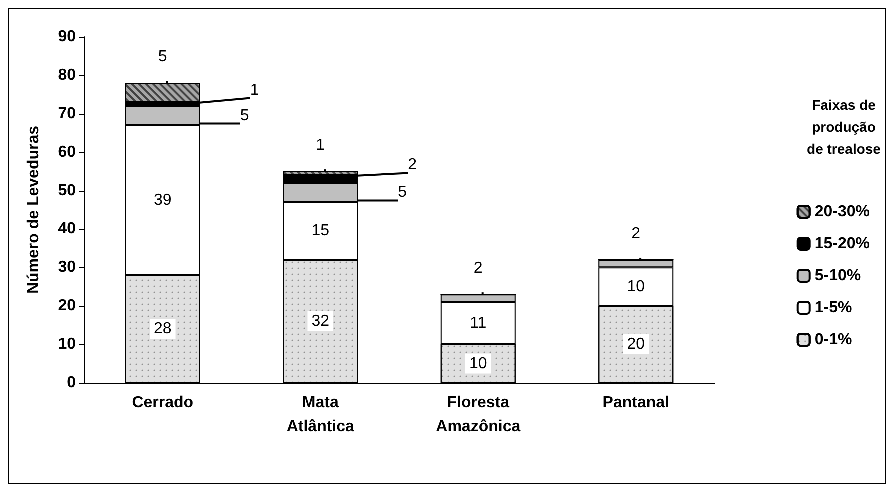  What do you see at coordinates (67, 113) in the screenshot?
I see `y-tick-label: 70` at bounding box center [67, 113].